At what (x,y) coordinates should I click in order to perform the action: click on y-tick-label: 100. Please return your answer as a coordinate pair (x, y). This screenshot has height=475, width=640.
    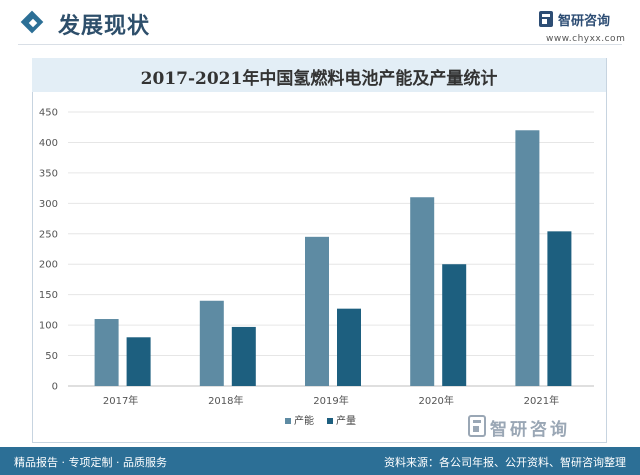
    Looking at the image, I should click on (48, 326).